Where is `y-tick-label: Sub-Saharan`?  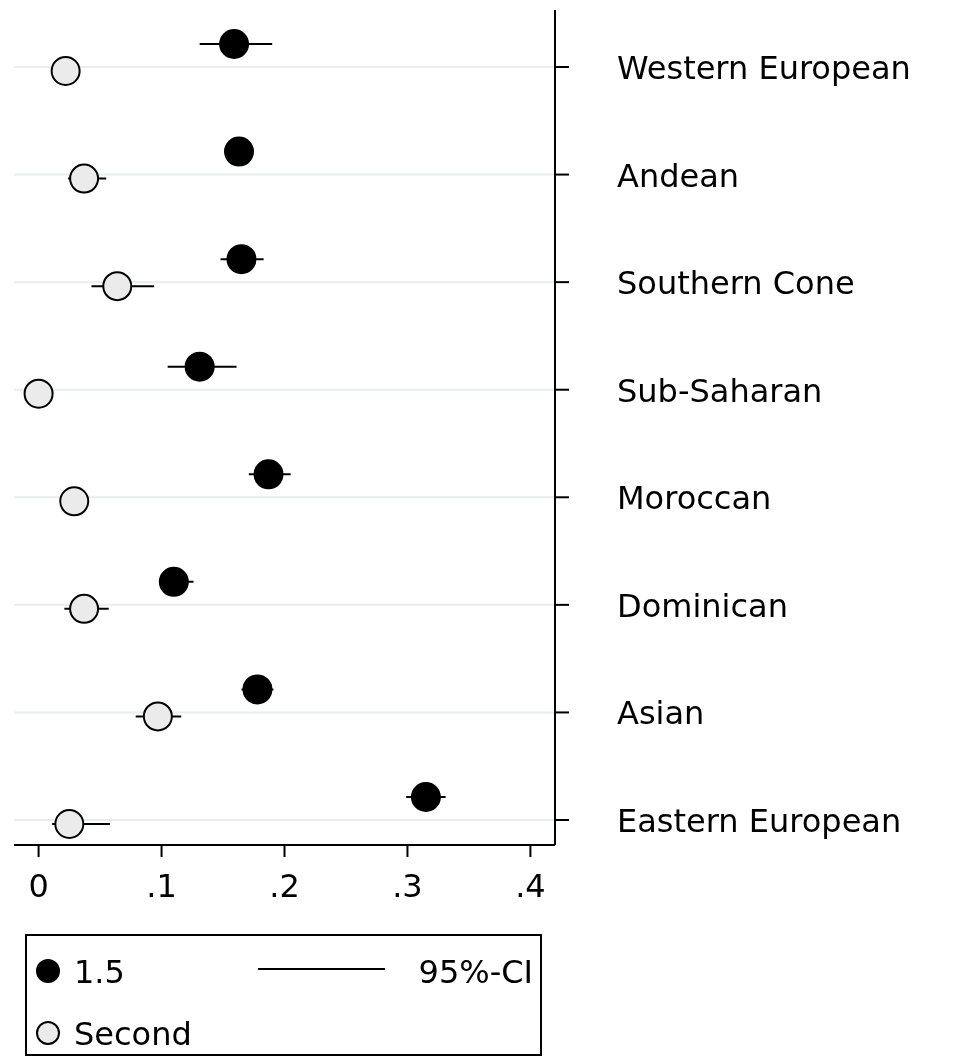 y-tick-label: Sub-Saharan is located at coordinates (720, 390).